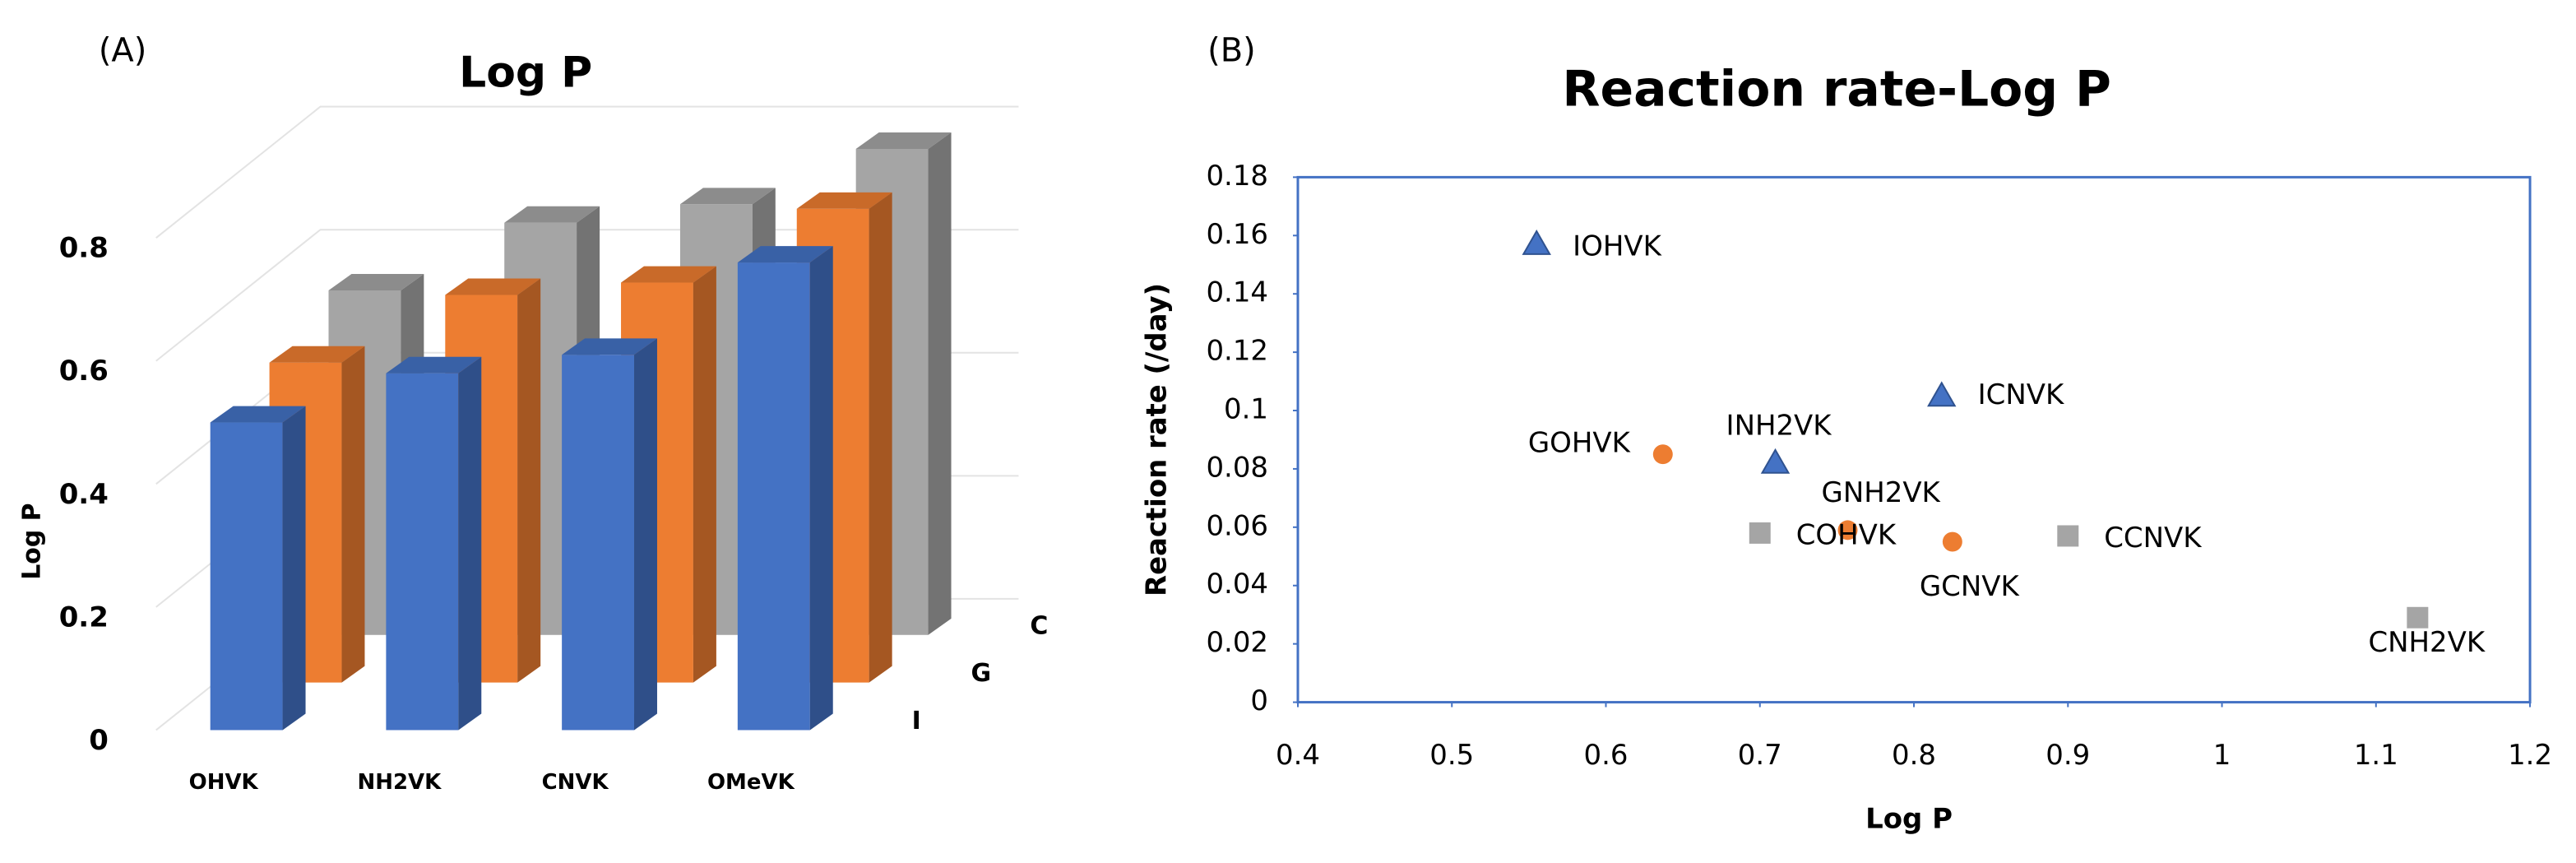  What do you see at coordinates (1580, 443) in the screenshot?
I see `point-label: GOHVK` at bounding box center [1580, 443].